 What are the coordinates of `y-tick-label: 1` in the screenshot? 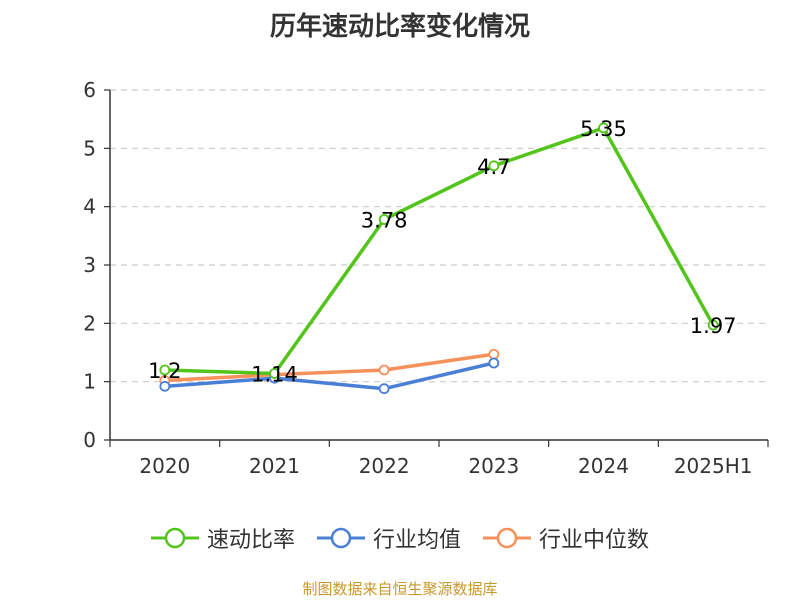 It's located at (89, 382).